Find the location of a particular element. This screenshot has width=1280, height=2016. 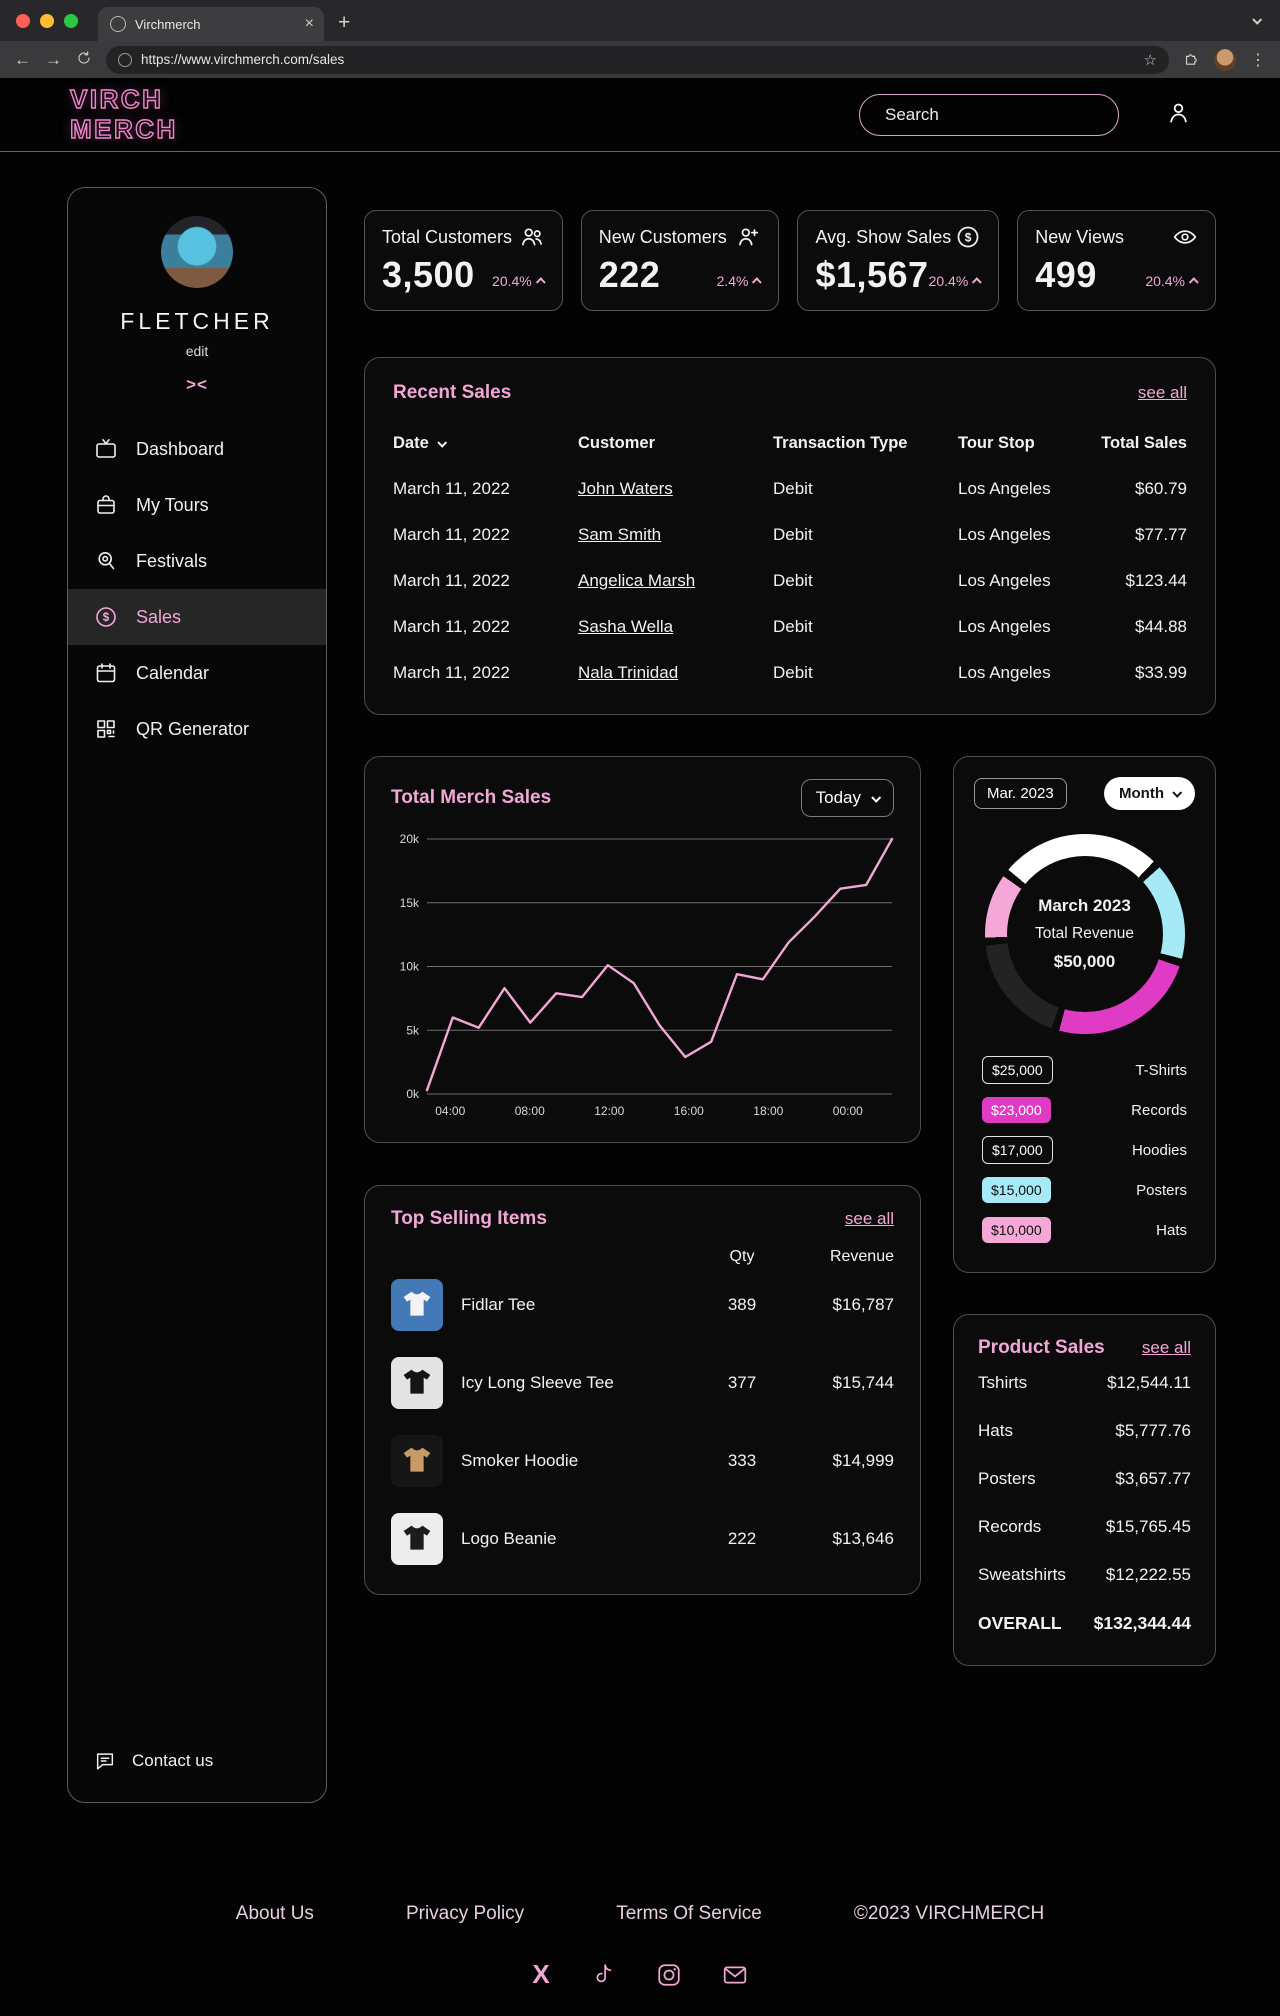

sidebar-item-festivals: Festivals is located at coordinates (197, 561).